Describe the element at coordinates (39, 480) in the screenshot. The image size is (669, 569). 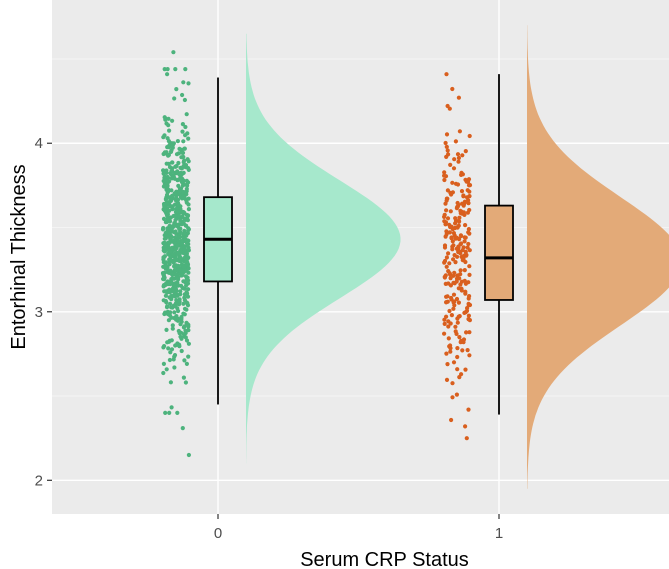
I see `y-tick-label: 2` at that location.